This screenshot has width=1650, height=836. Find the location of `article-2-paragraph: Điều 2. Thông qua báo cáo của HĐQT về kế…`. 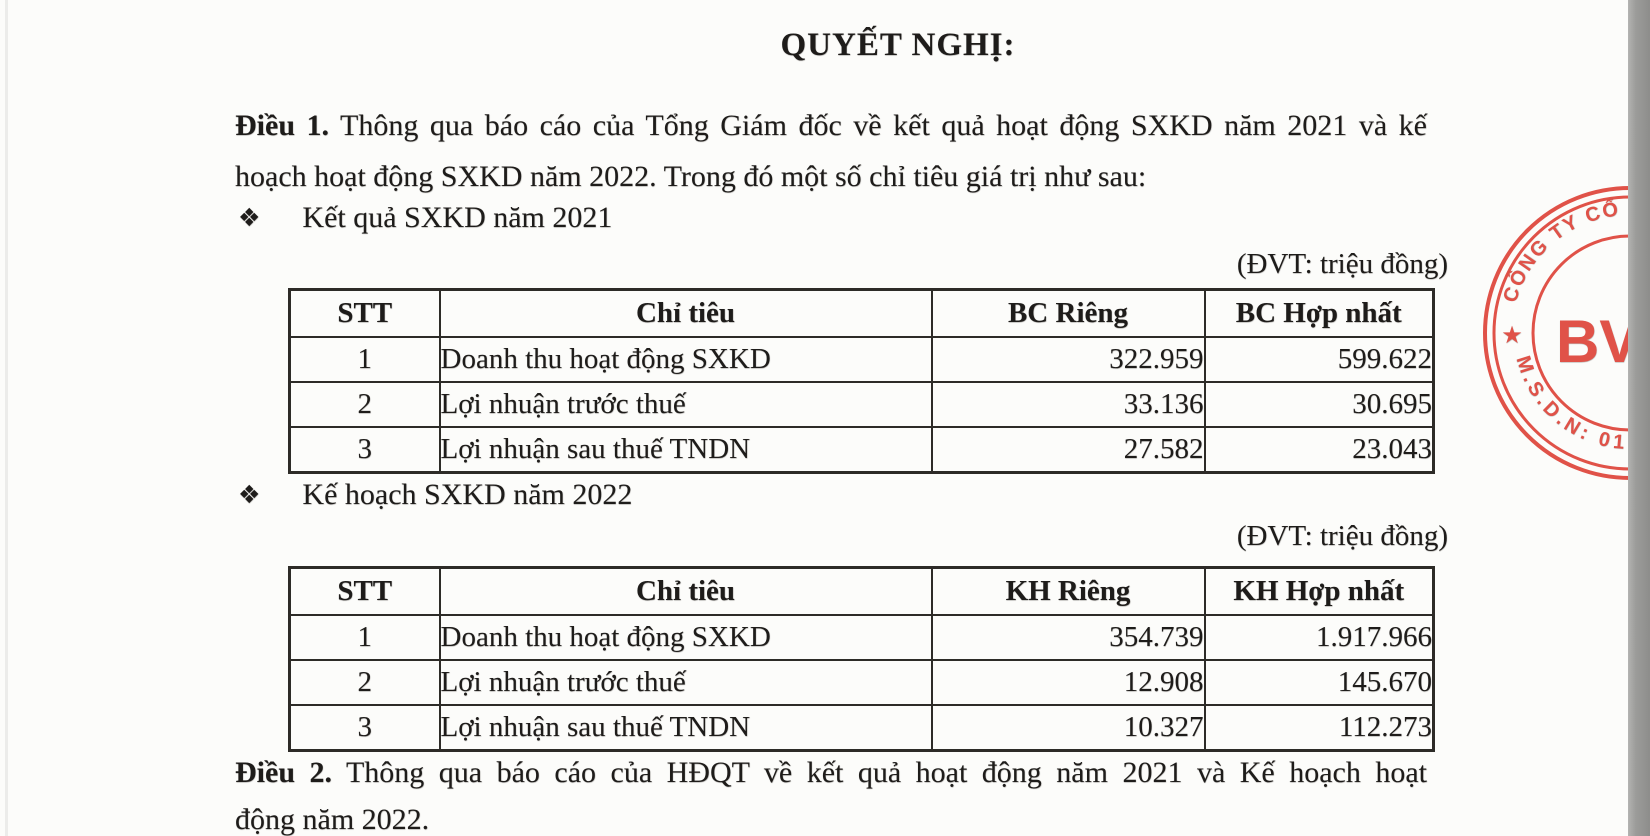

article-2-paragraph: Điều 2. Thông qua báo cáo của HĐQT về kế… is located at coordinates (831, 792).